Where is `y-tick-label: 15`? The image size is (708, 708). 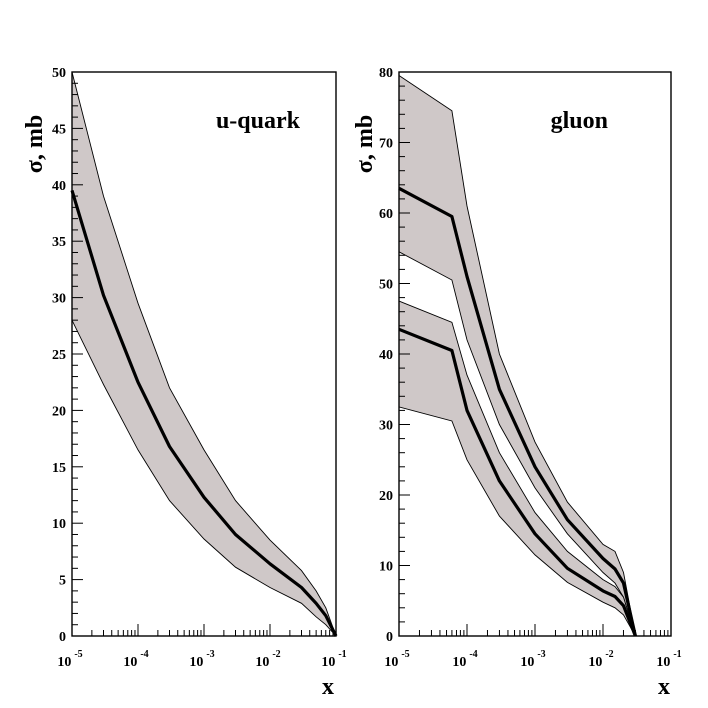 y-tick-label: 15 is located at coordinates (59, 468).